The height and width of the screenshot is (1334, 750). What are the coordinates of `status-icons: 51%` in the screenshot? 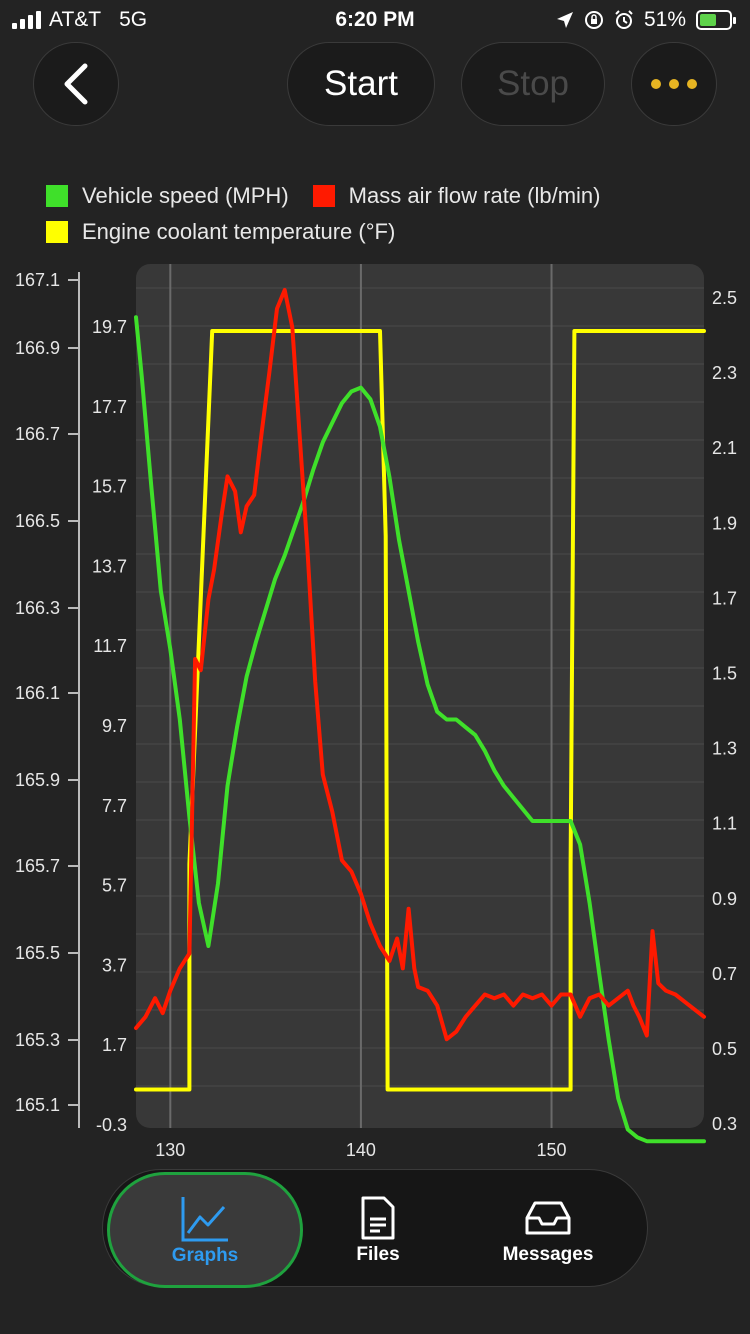 It's located at (646, 20).